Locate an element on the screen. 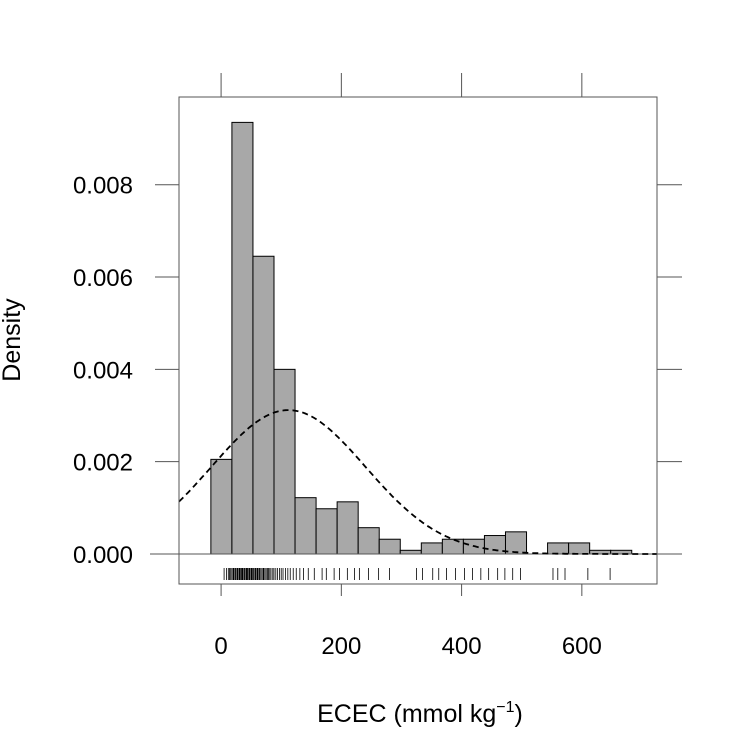  y-tick-label: 0.006 is located at coordinates (103, 278).